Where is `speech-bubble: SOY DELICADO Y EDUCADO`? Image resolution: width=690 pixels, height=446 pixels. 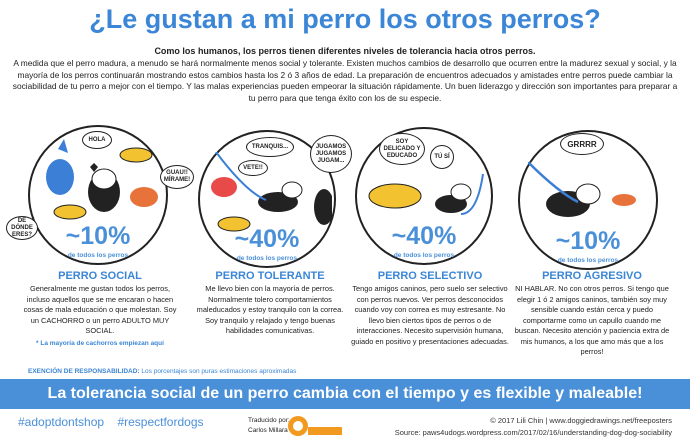
speech-bubble: SOY DELICADO Y EDUCADO is located at coordinates (402, 149).